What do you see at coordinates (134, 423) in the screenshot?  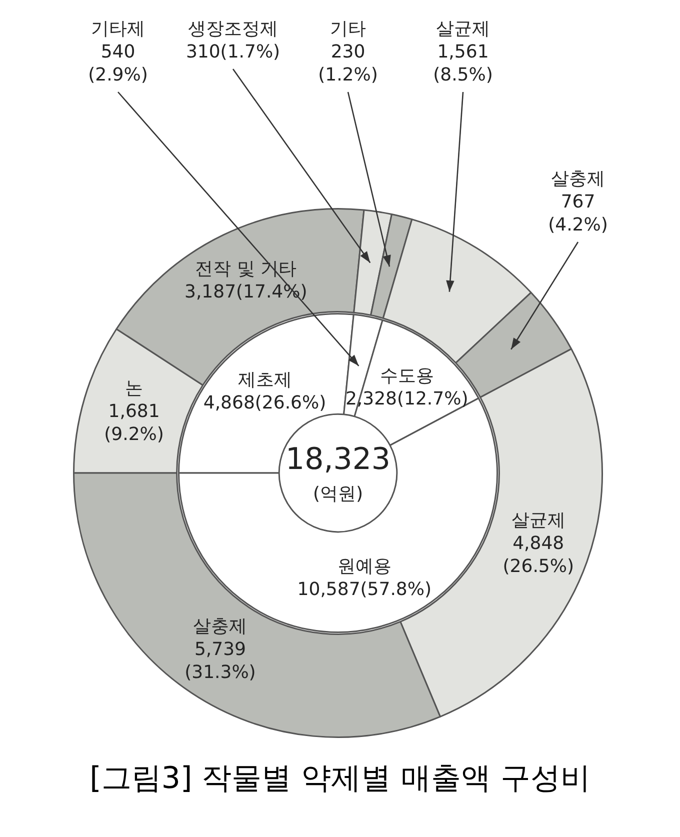 I see `data-label: 1,681 (9.2%)` at bounding box center [134, 423].